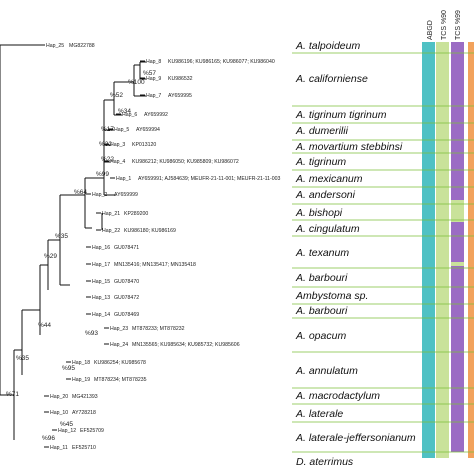 The height and width of the screenshot is (474, 474). Describe the element at coordinates (84, 413) in the screenshot. I see `tip-accession: AY728218` at that location.